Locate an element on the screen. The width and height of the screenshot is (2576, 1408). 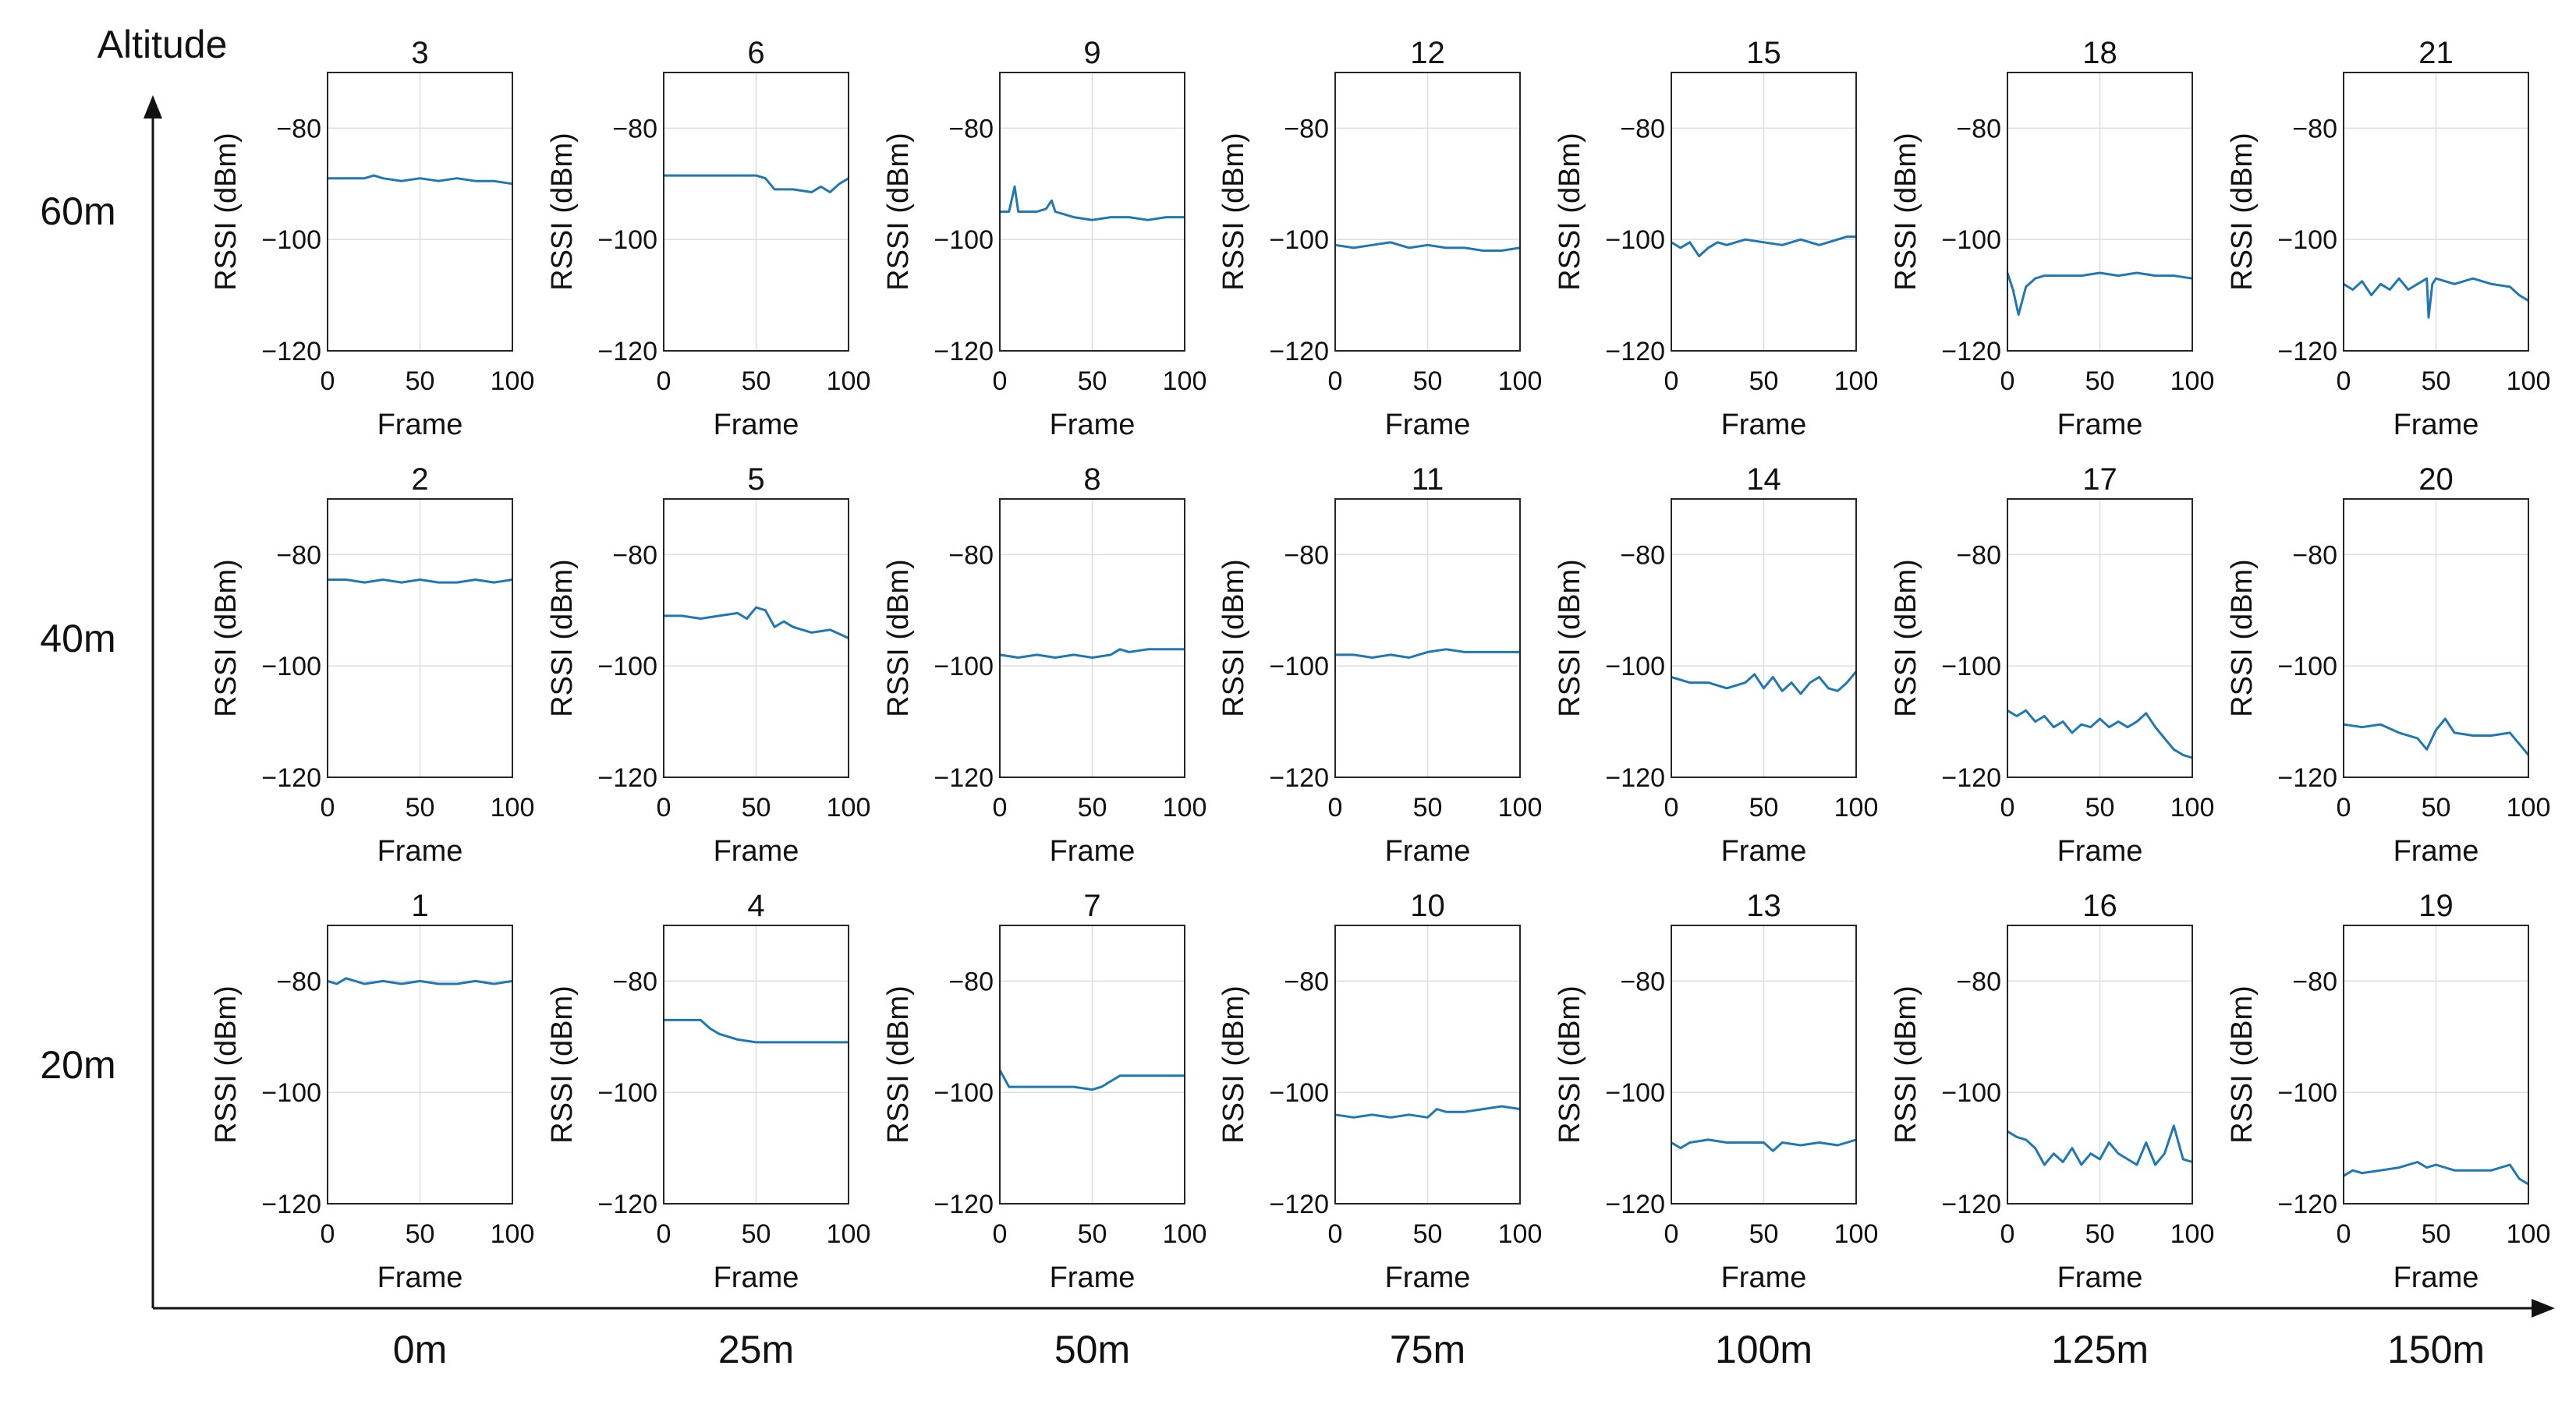
subplot-3: 3 0 50 100 −80 −100 −120 Frame RSSI (dBm) is located at coordinates (372, 239).